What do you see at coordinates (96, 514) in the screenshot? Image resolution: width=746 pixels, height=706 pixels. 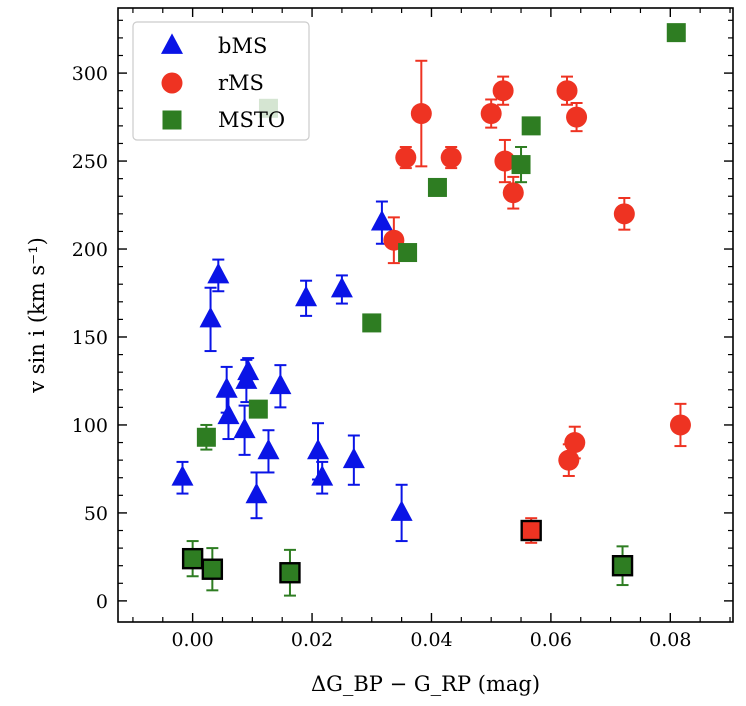 I see `y-tick-label: 50` at bounding box center [96, 514].